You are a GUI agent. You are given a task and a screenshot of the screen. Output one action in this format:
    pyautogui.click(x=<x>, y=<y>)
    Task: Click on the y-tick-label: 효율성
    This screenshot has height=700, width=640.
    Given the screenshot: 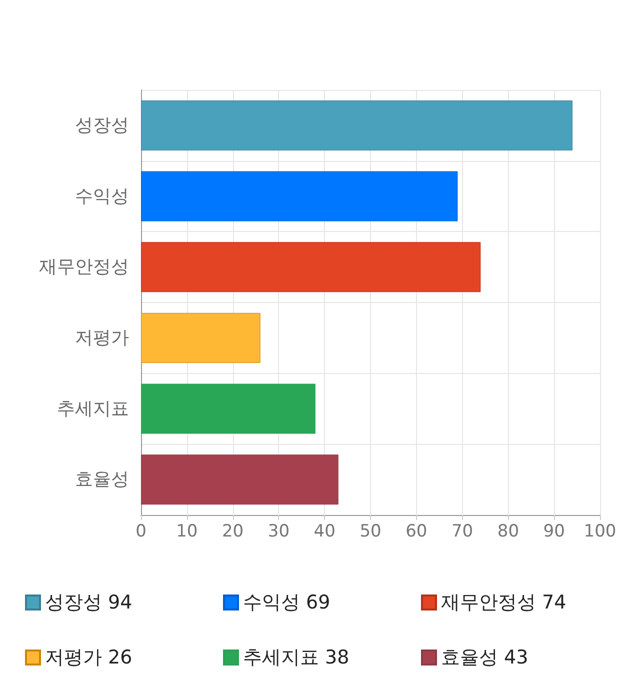 What is the action you would take?
    pyautogui.click(x=102, y=479)
    